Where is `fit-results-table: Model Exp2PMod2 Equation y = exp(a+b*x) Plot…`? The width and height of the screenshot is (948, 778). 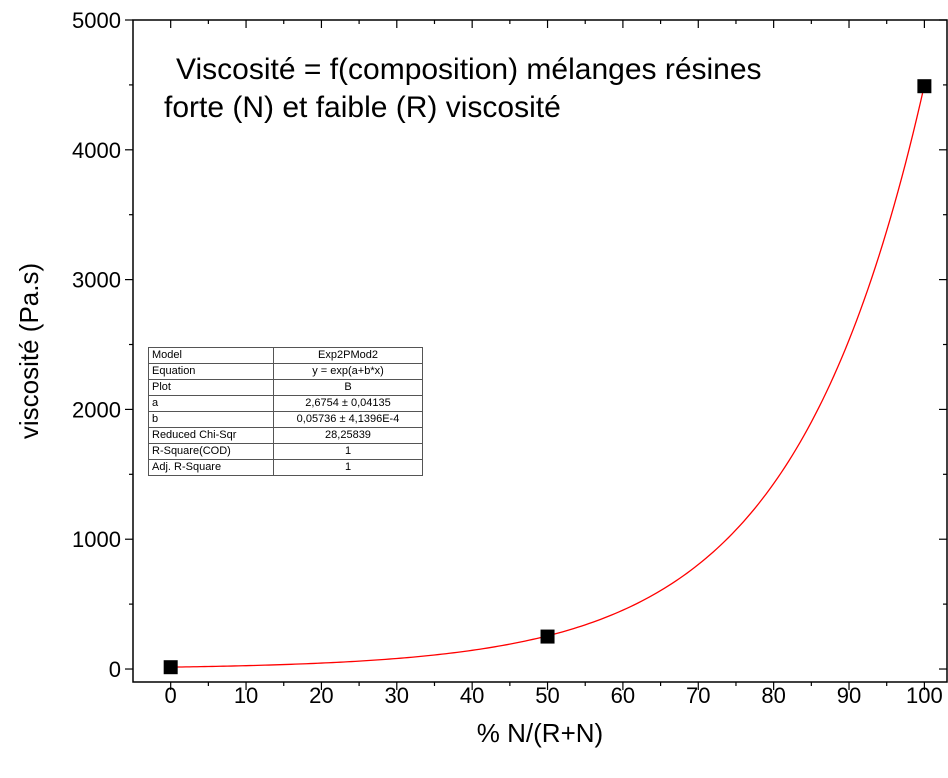
fit-results-table: Model Exp2PMod2 Equation y = exp(a+b*x) Plot… is located at coordinates (285, 411).